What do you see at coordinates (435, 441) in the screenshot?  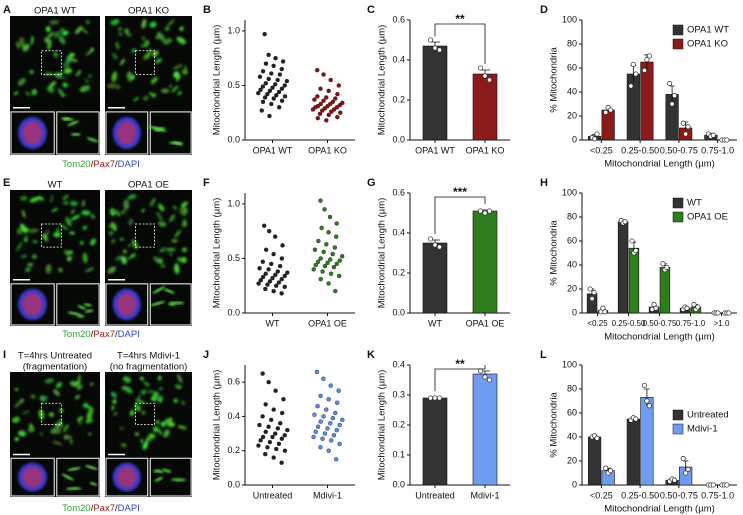 I see `bar` at bounding box center [435, 441].